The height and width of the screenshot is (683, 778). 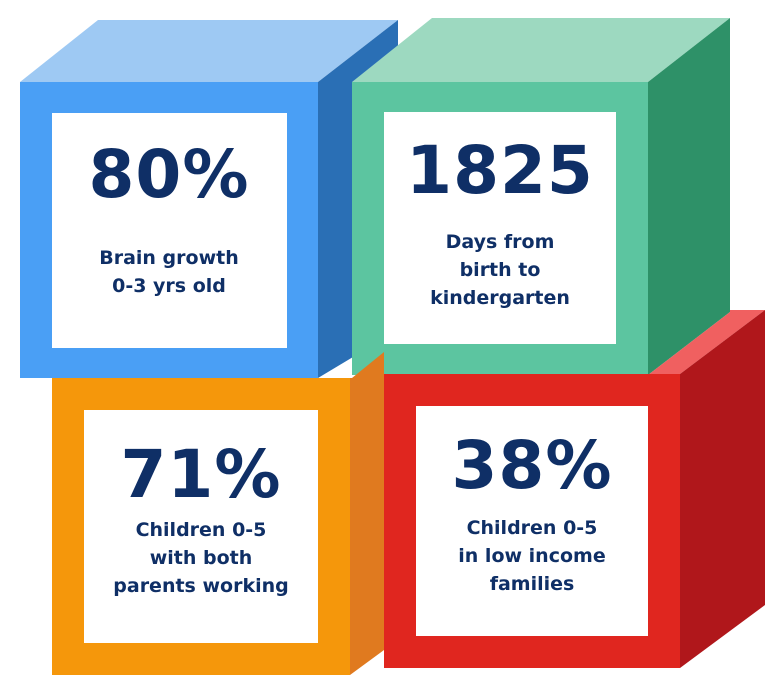 What do you see at coordinates (201, 474) in the screenshot?
I see `stat-value: 71%` at bounding box center [201, 474].